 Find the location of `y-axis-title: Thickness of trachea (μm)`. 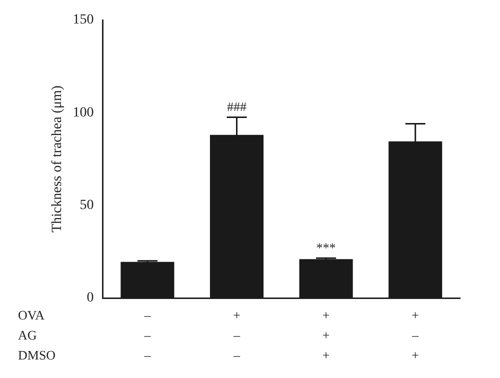

y-axis-title: Thickness of trachea (μm) is located at coordinates (58, 159).